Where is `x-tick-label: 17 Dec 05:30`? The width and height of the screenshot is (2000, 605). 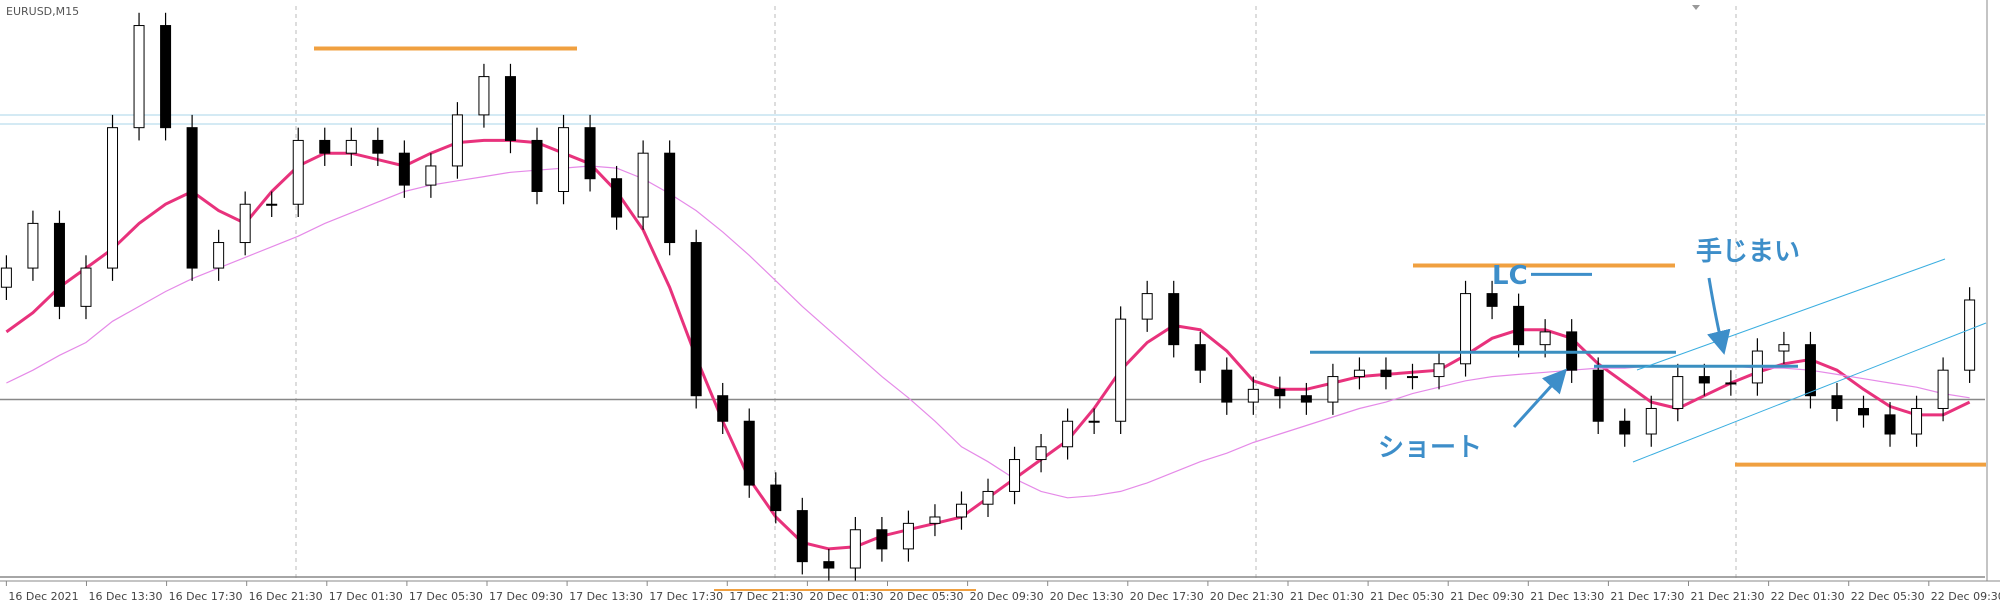
x-tick-label: 17 Dec 05:30 is located at coordinates (446, 596).